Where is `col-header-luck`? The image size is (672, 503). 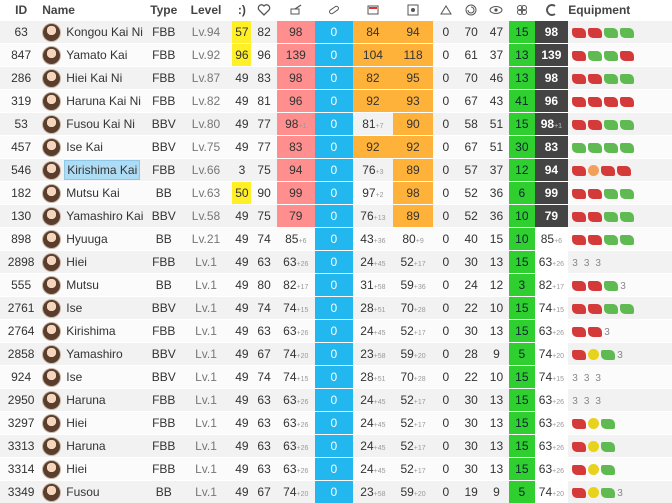
col-header-luck is located at coordinates (521, 10).